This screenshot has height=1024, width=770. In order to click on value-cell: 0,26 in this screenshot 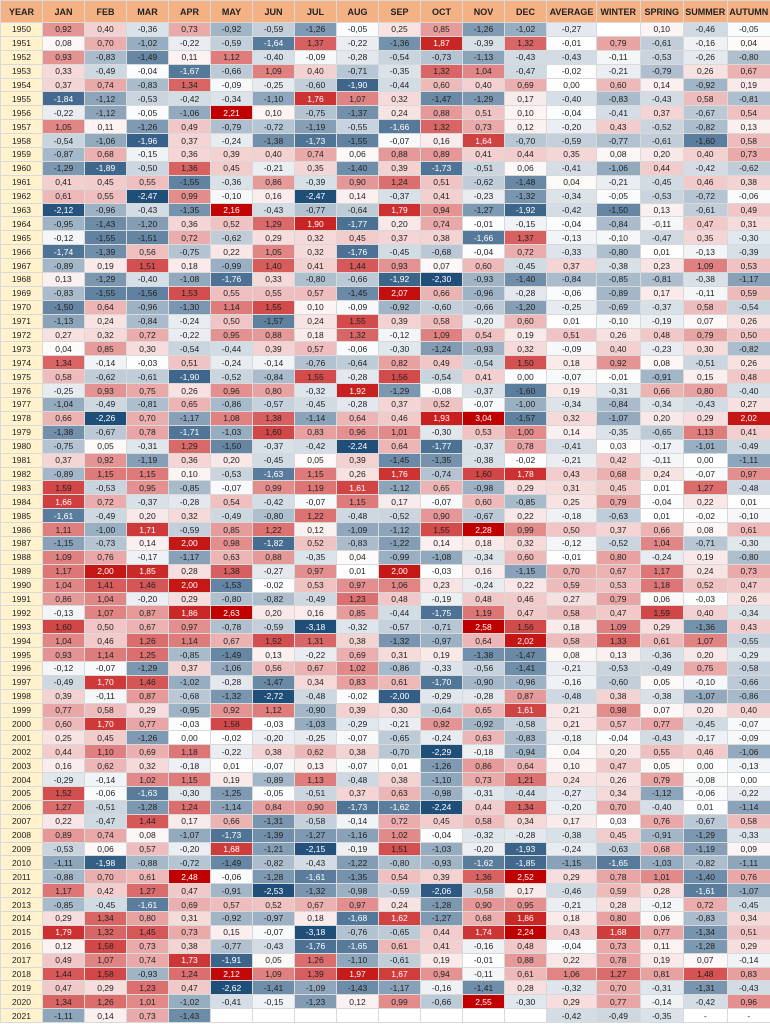, I will do `click(705, 71)`.